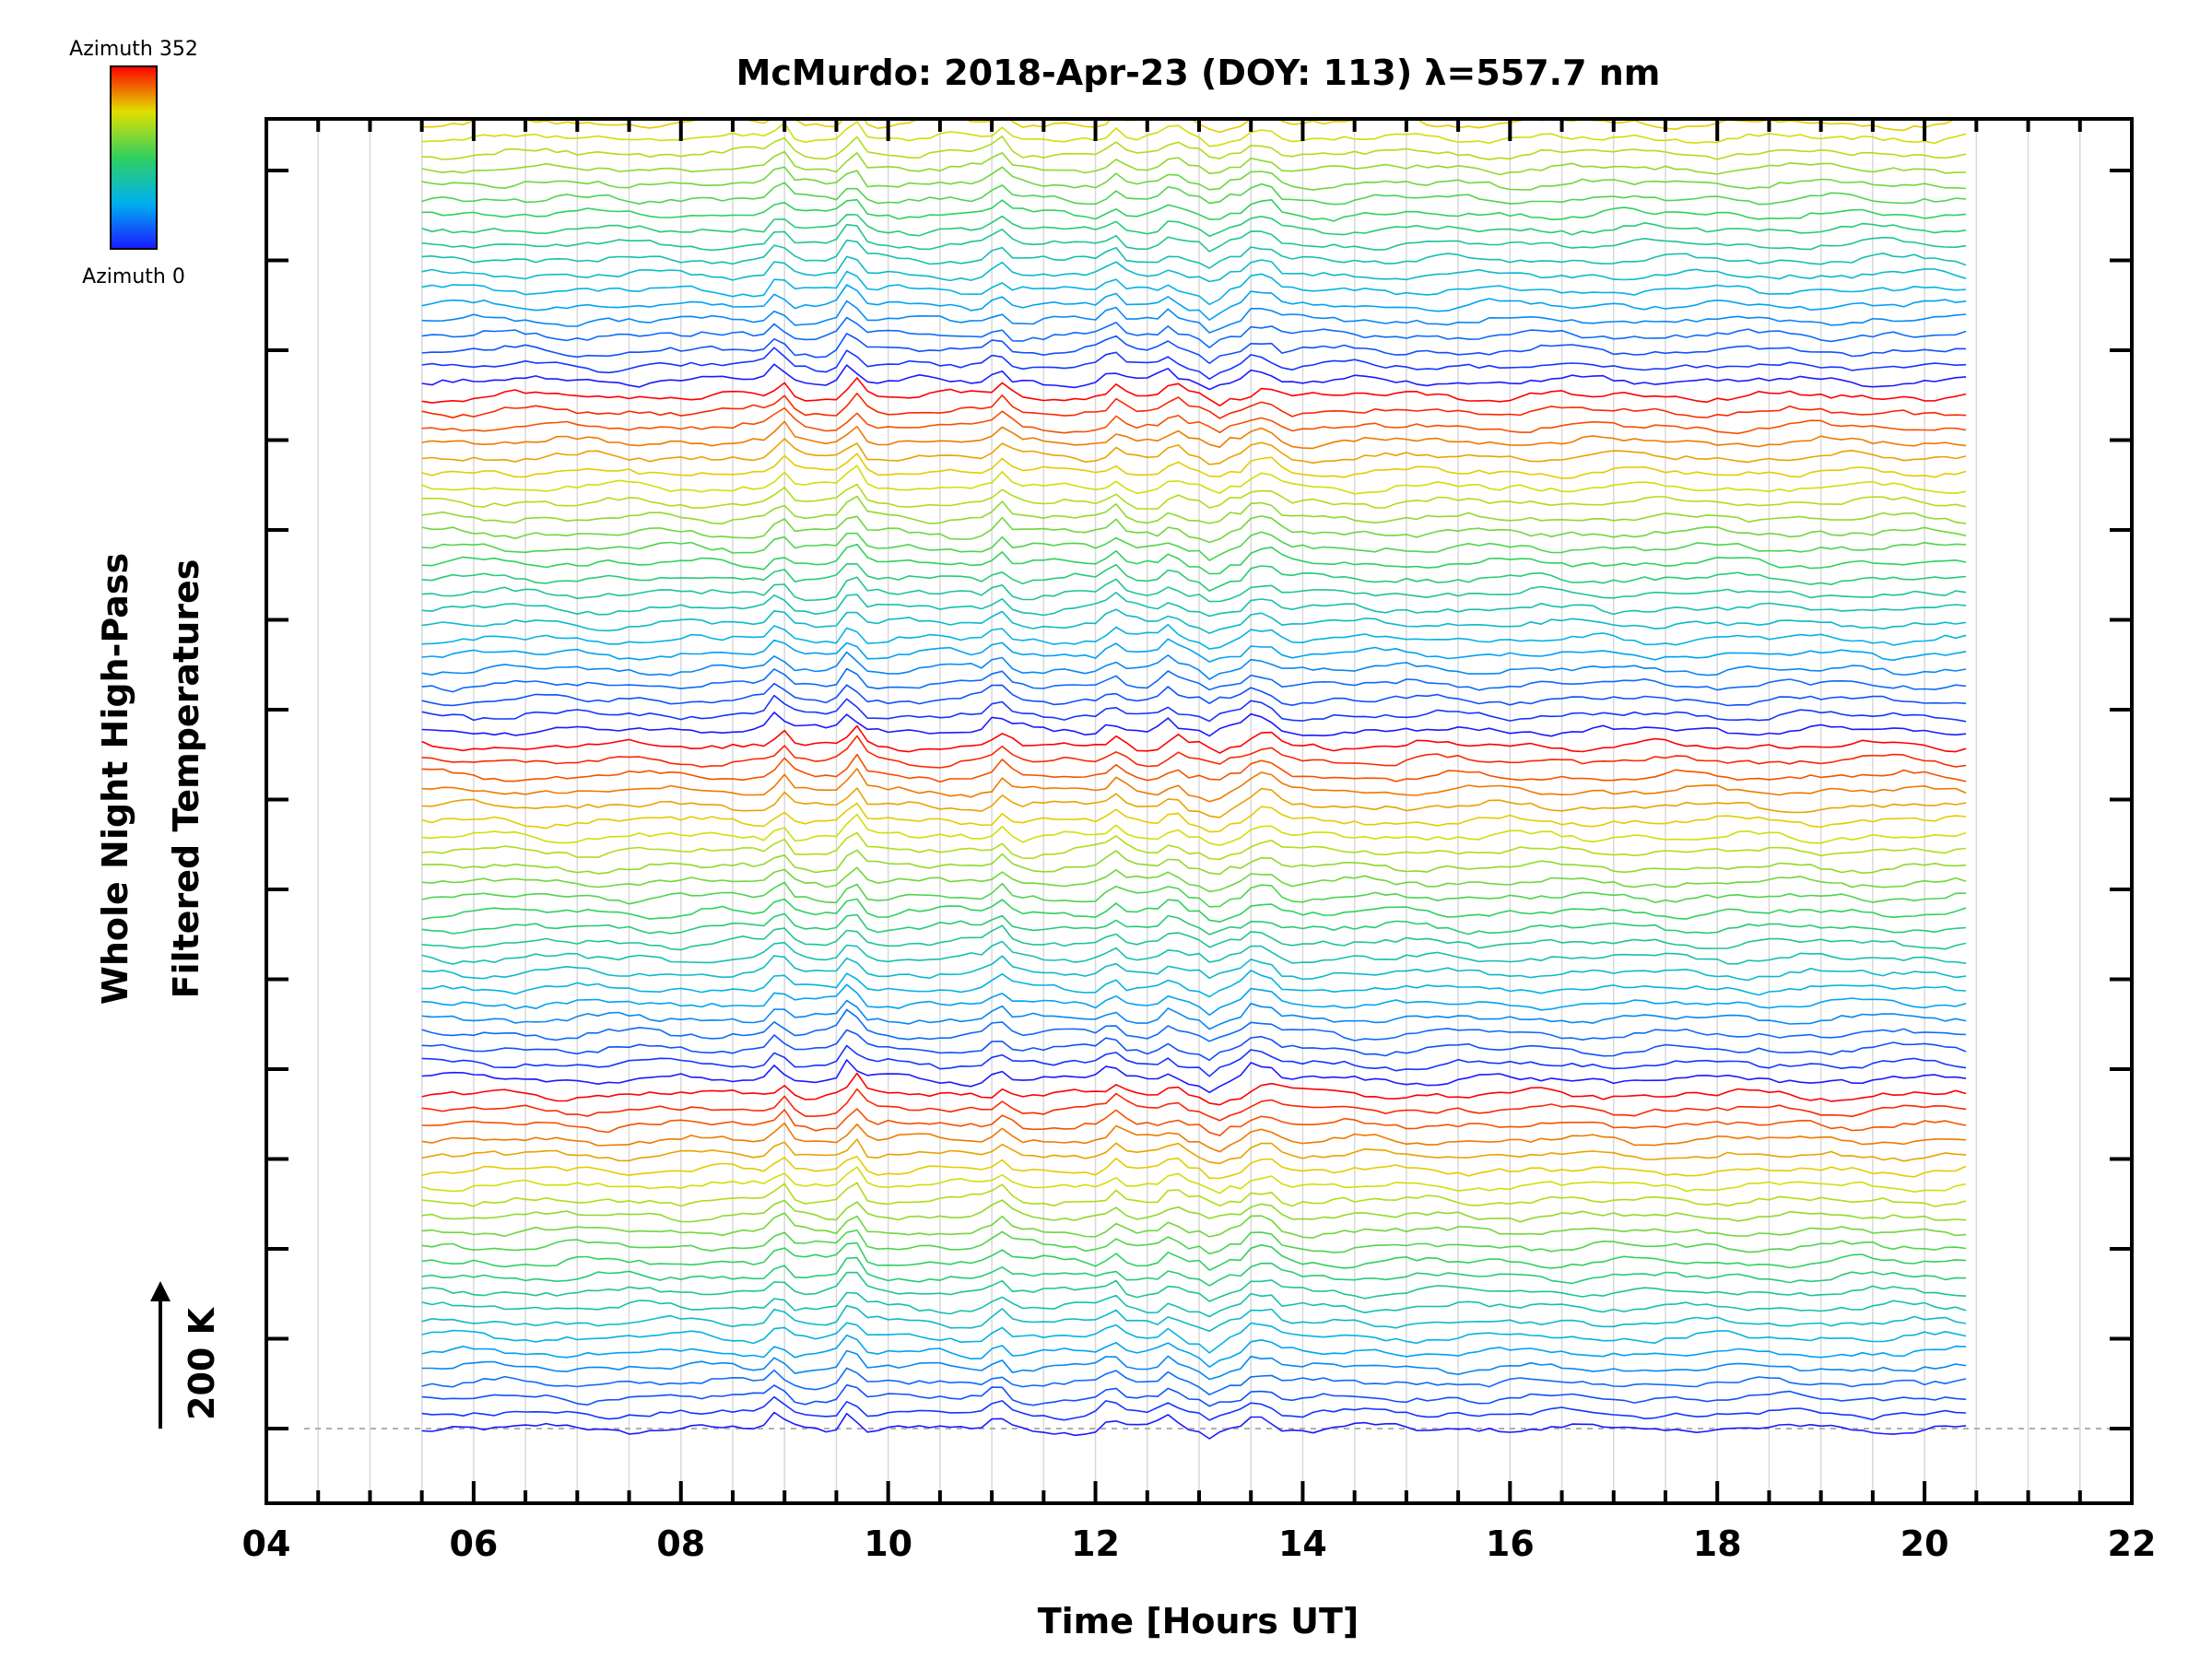 The image size is (2212, 1659). I want to click on legend-color-bar, so click(134, 157).